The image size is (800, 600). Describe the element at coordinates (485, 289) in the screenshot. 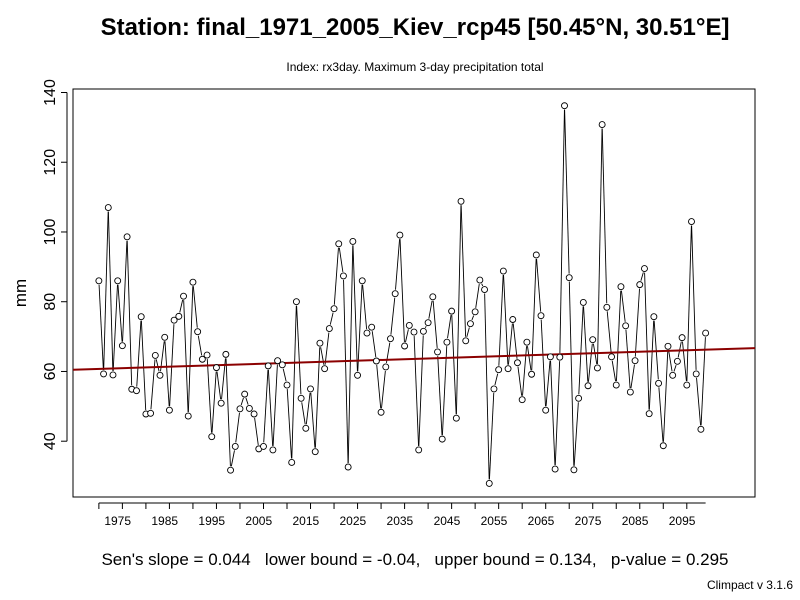

I see `data-point-2053` at that location.